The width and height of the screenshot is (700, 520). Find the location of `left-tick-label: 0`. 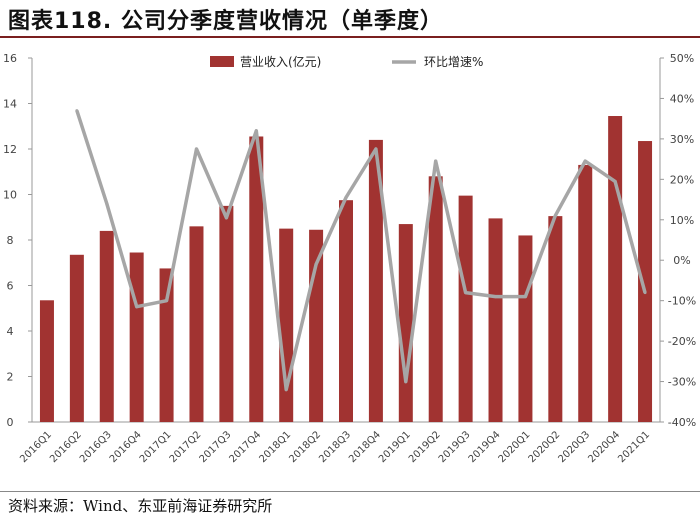

left-tick-label: 0 is located at coordinates (10, 422).